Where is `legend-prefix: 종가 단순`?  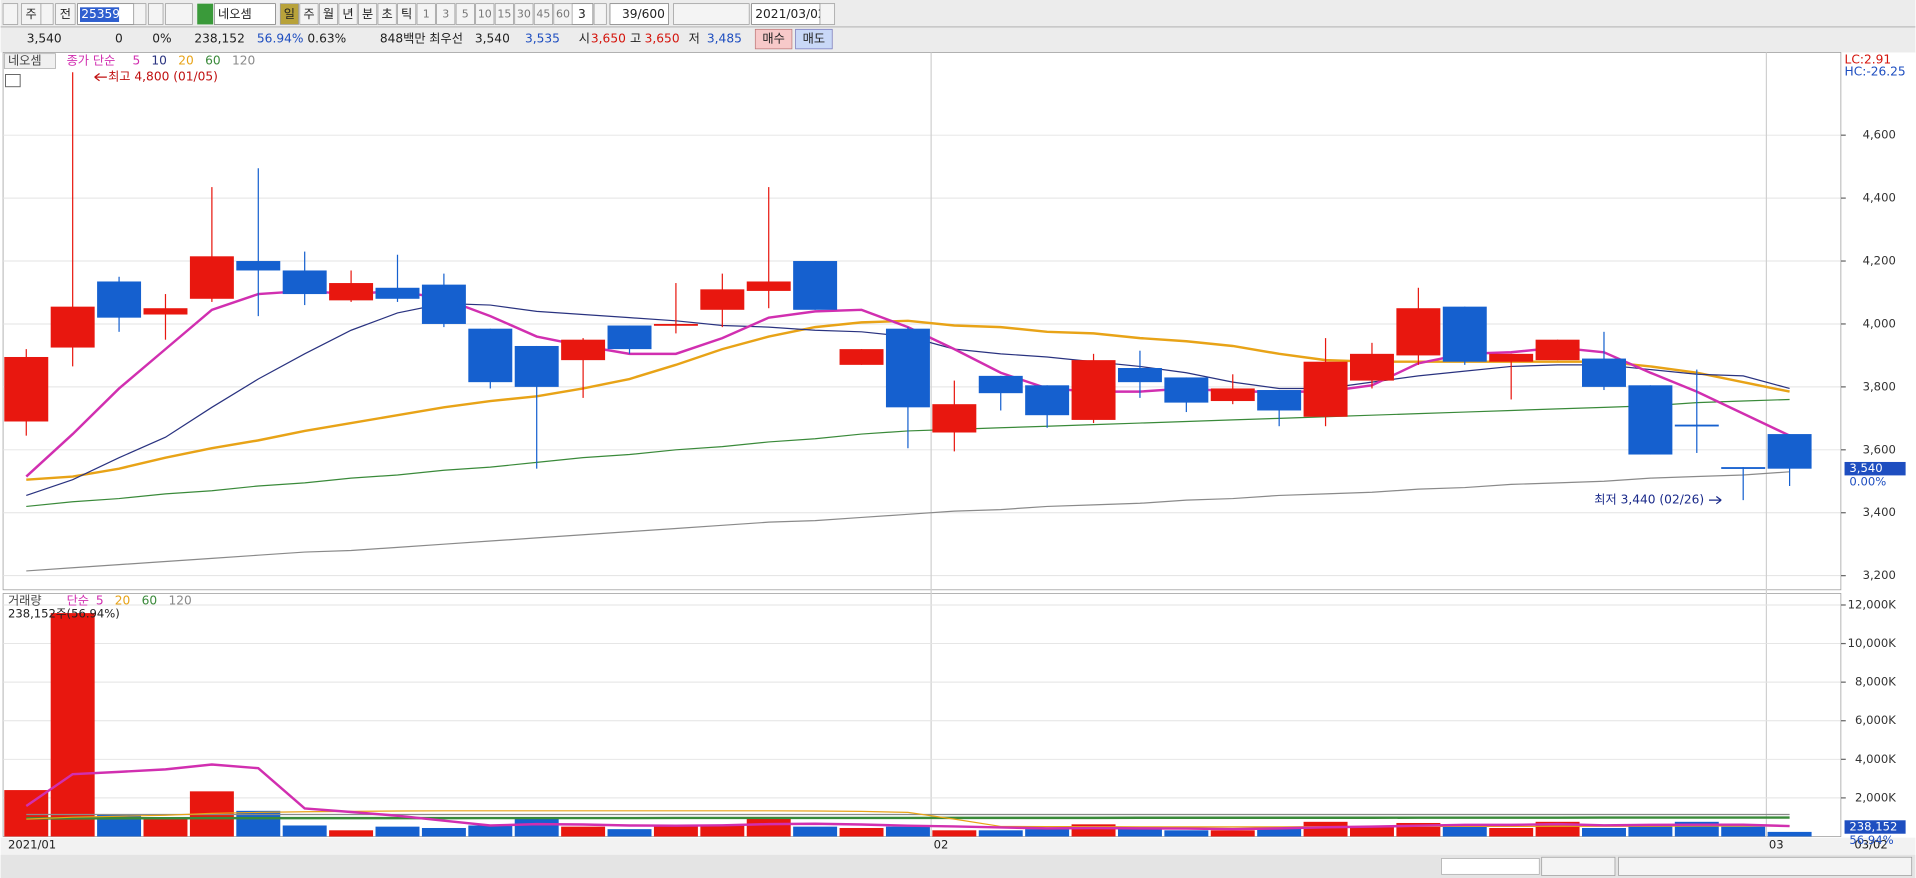
legend-prefix: 종가 단순 is located at coordinates (91, 61).